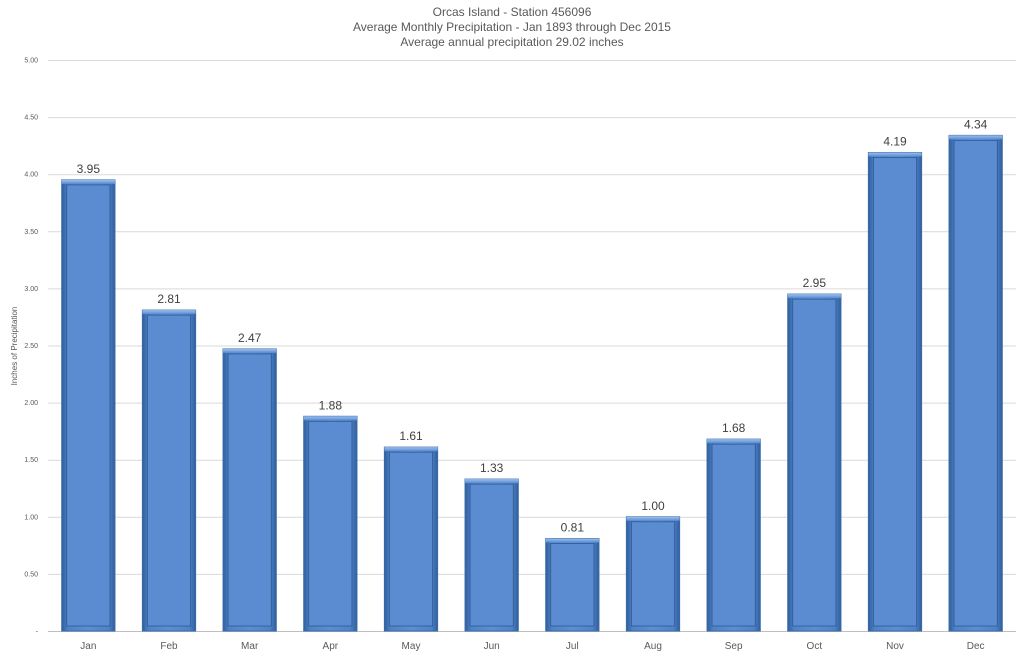 The image size is (1024, 658). What do you see at coordinates (815, 283) in the screenshot?
I see `data-label: 2.95` at bounding box center [815, 283].